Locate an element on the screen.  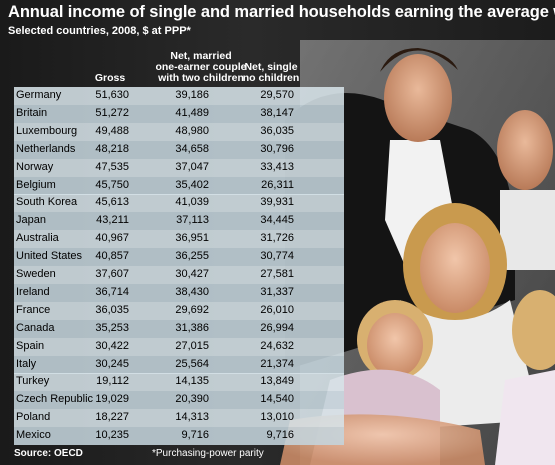
gross-cell: 45,750 is located at coordinates (112, 184).